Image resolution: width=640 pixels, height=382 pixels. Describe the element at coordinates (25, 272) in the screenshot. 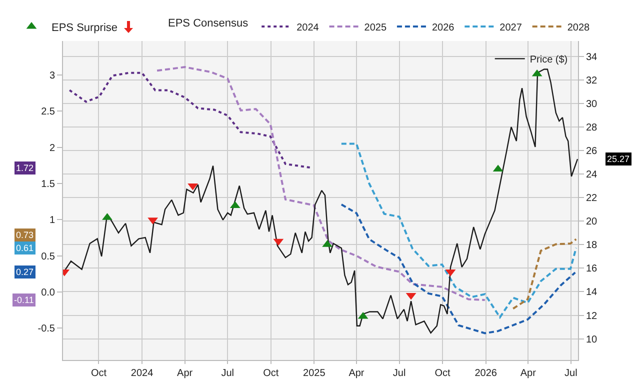

I see `text: 0.27` at that location.